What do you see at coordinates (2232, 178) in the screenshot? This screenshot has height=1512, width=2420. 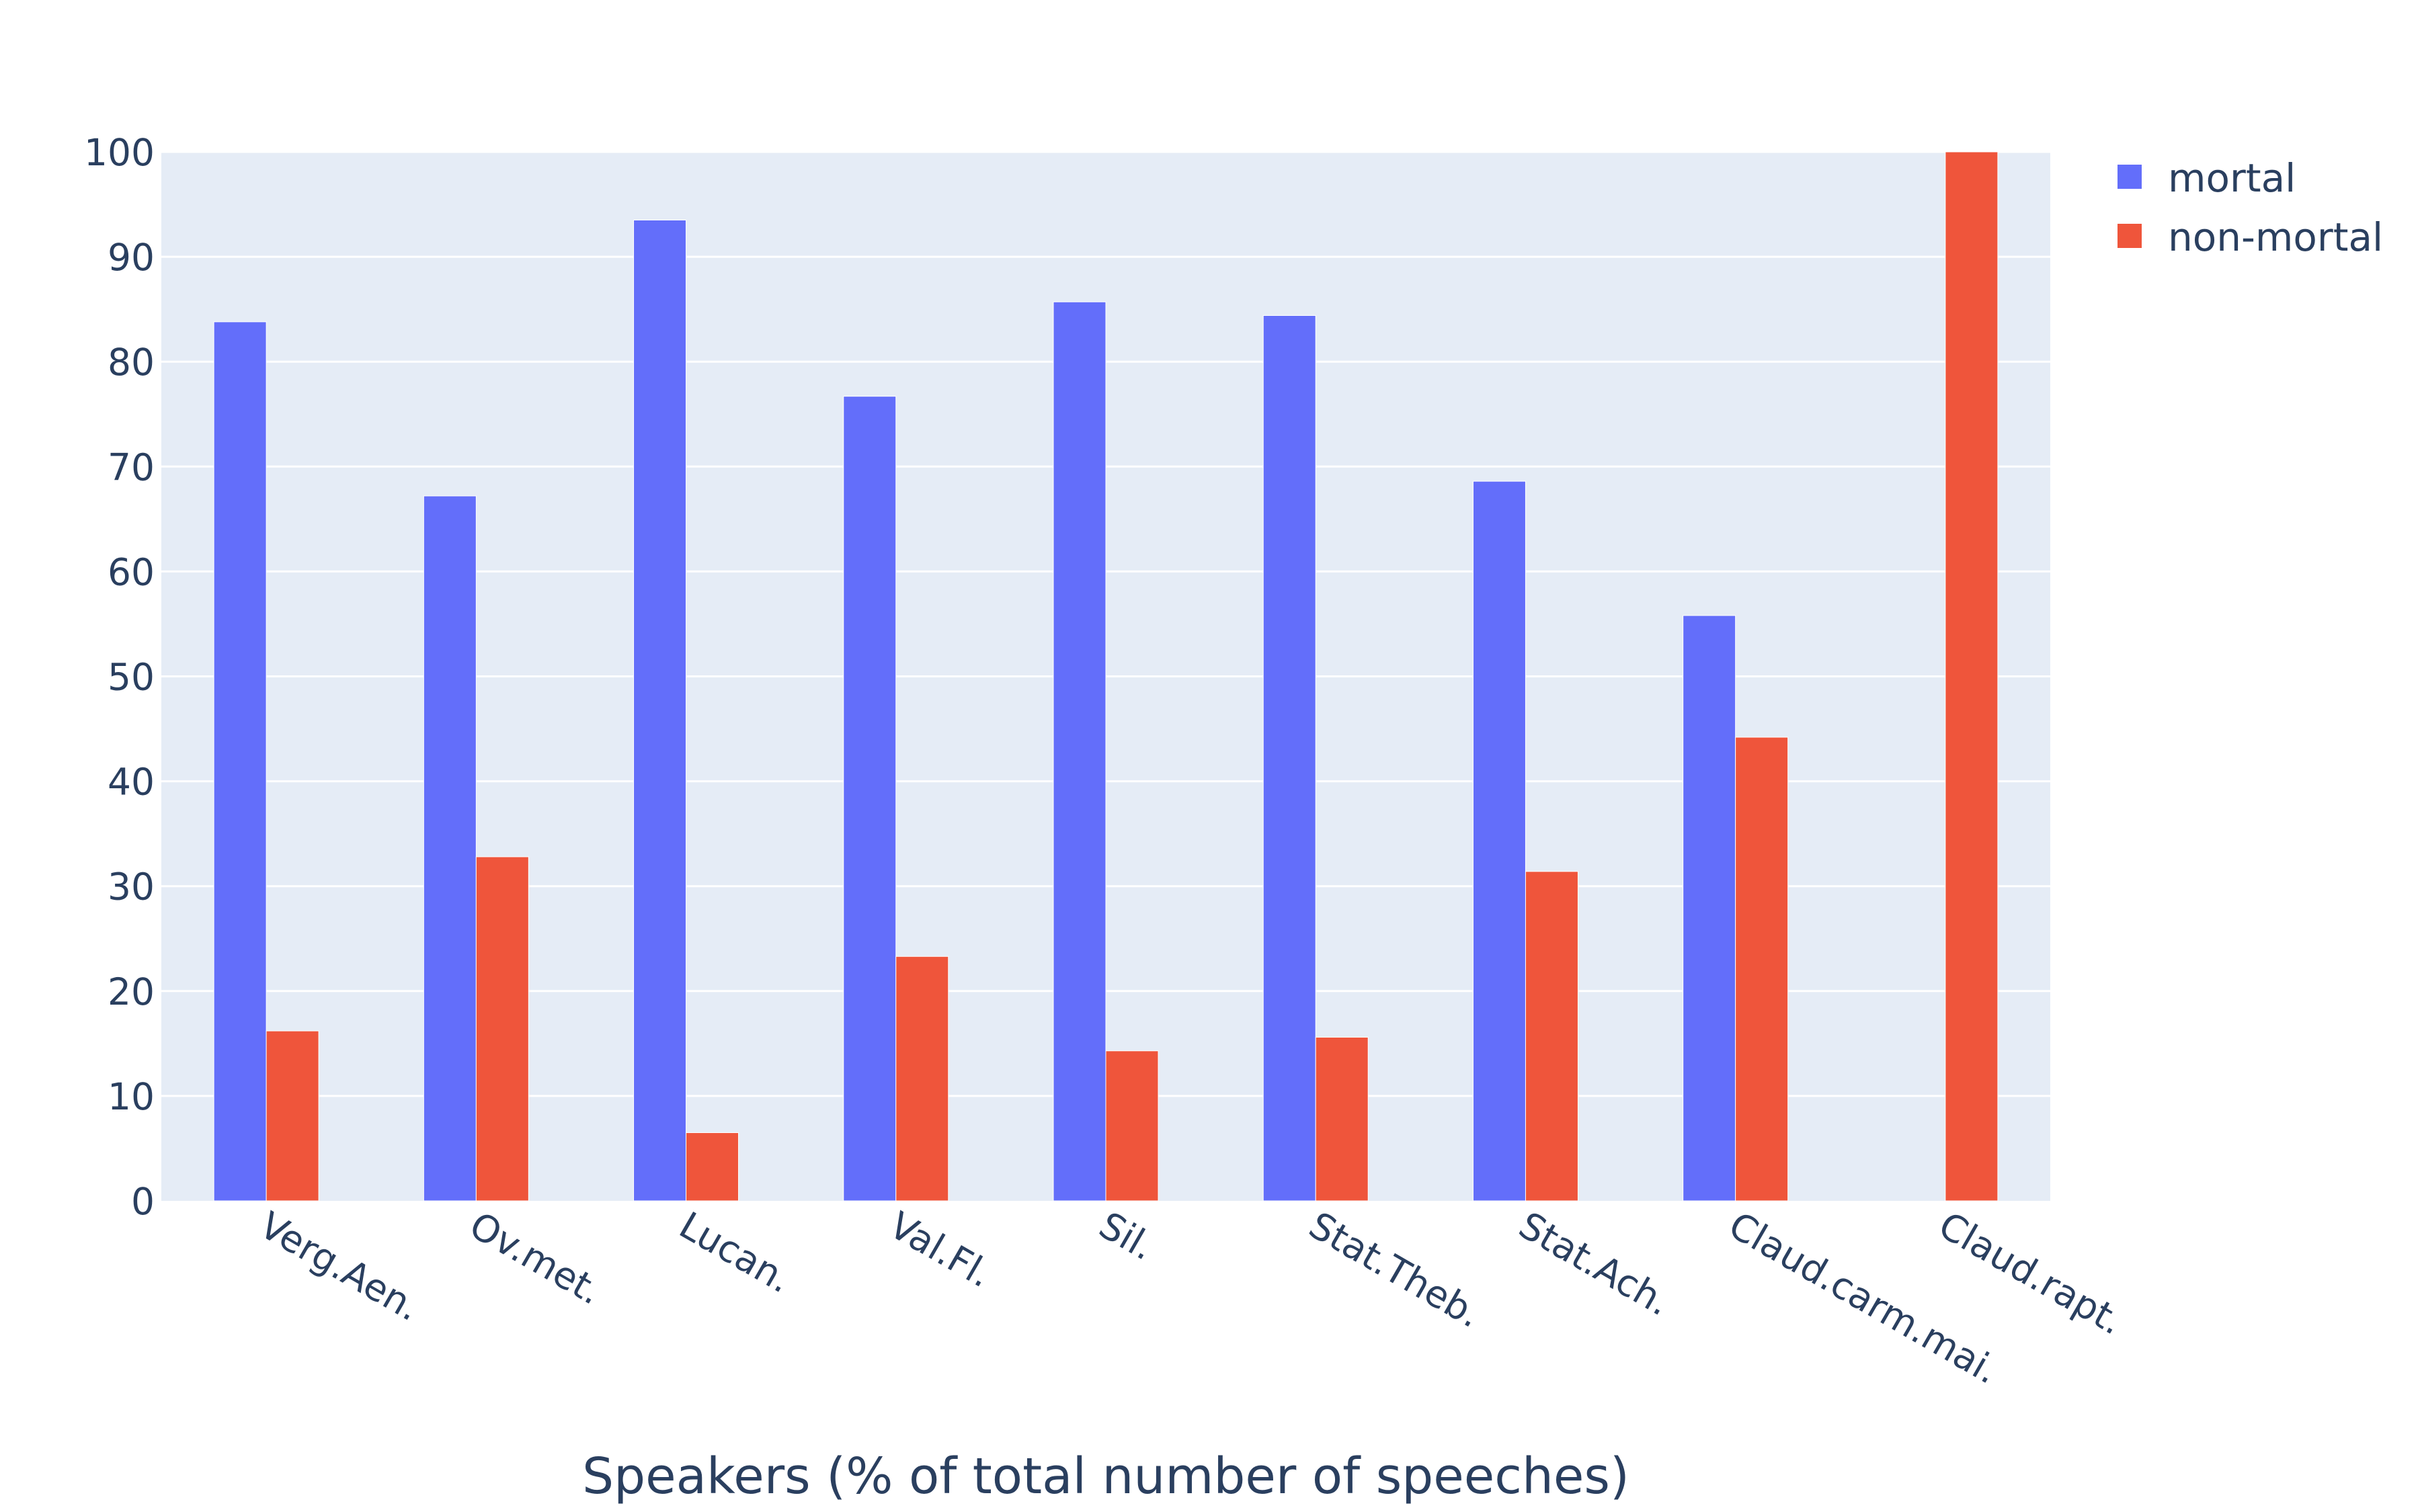 I see `legend-label-mortal: mortal` at bounding box center [2232, 178].